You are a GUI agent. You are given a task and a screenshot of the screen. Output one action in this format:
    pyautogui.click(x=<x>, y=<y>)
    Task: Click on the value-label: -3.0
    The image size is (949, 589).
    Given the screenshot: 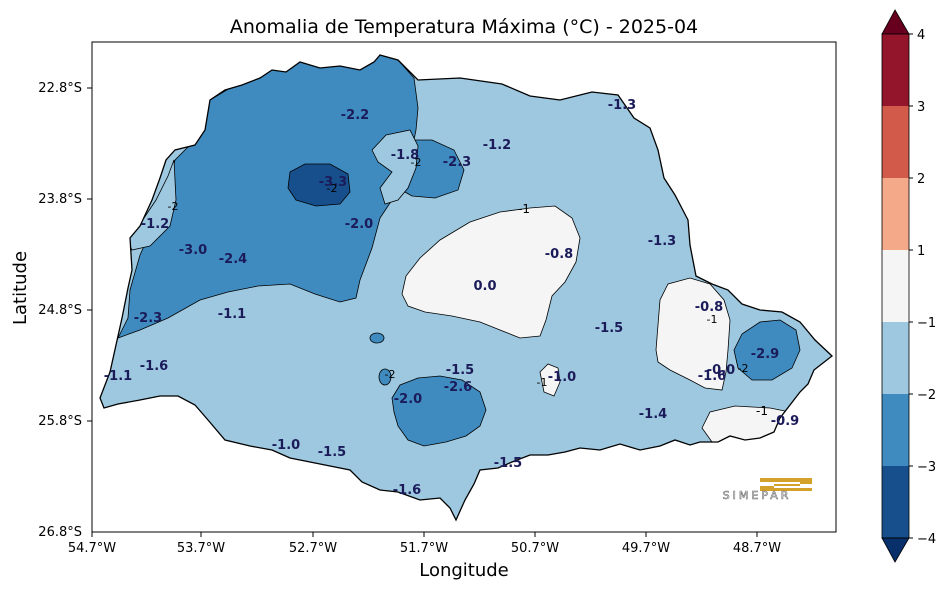 What is the action you would take?
    pyautogui.click(x=193, y=250)
    